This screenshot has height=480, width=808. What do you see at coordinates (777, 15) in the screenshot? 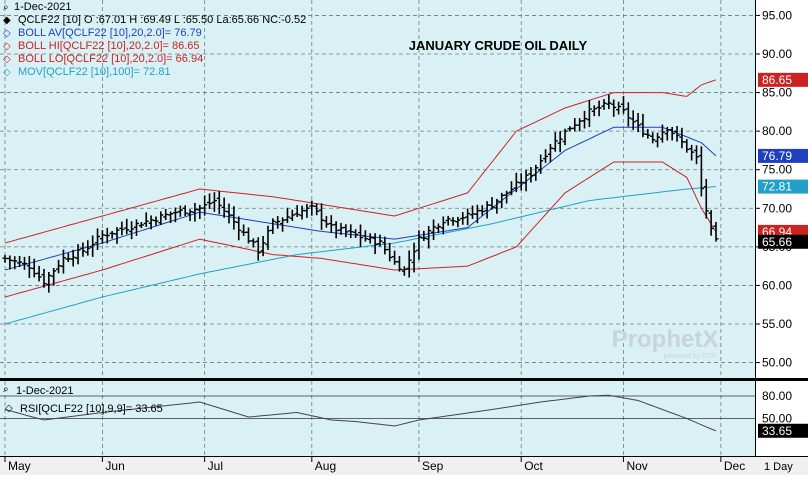
I see `price-tick-label: 95.00` at bounding box center [777, 15].